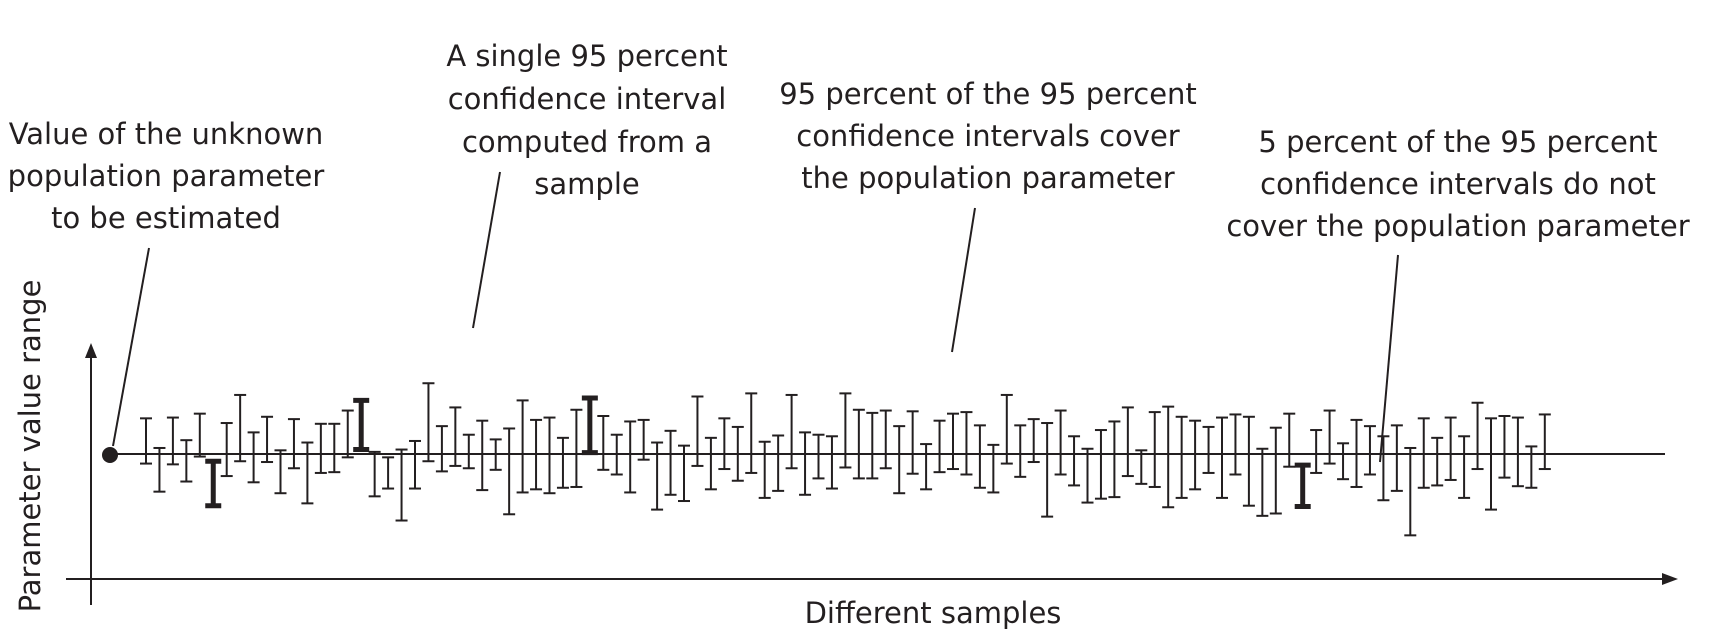 This screenshot has width=1711, height=631. What do you see at coordinates (988, 178) in the screenshot?
I see `annotation-cover-line-3: the population parameter` at bounding box center [988, 178].